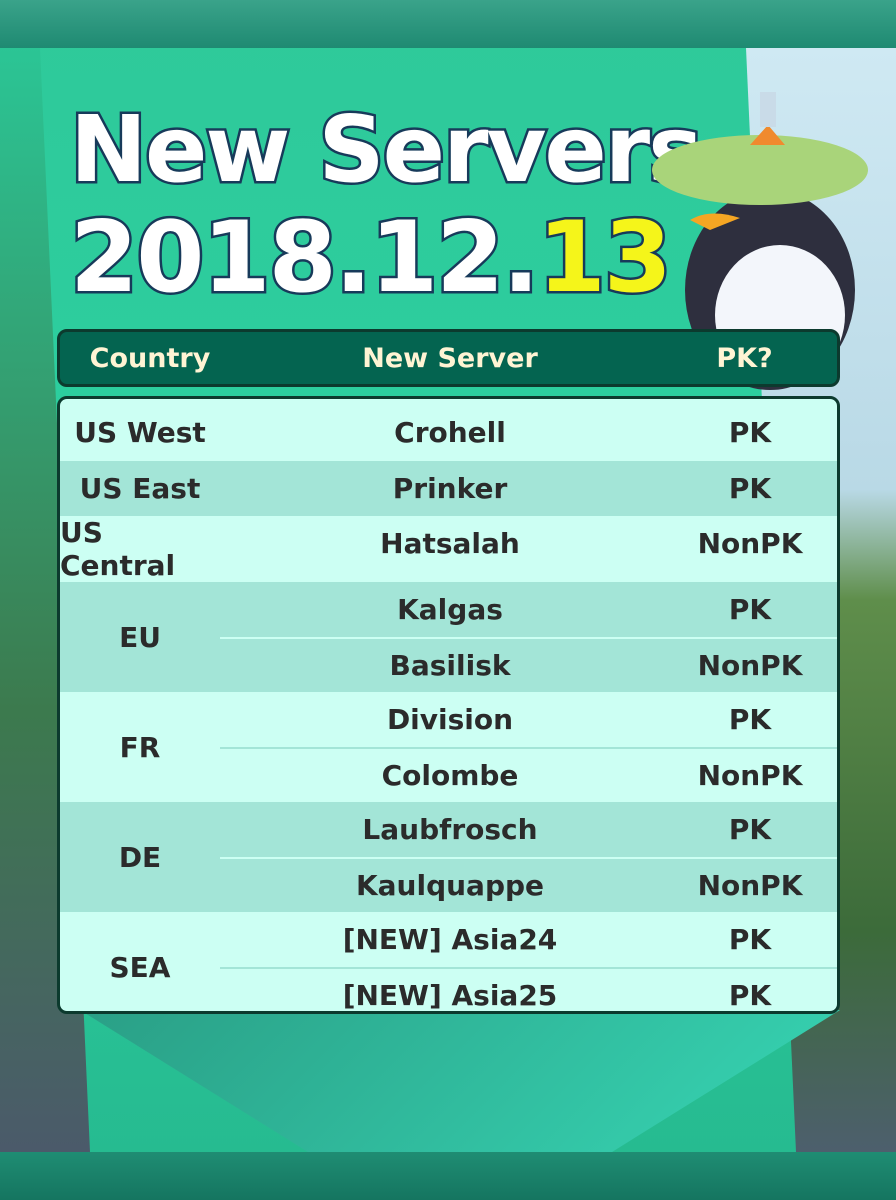 The width and height of the screenshot is (896, 1200). I want to click on server-name: Division, so click(450, 719).